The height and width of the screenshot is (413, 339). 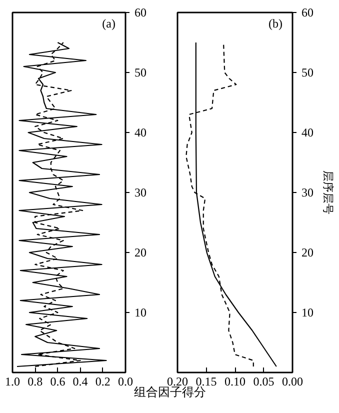 What do you see at coordinates (12, 381) in the screenshot?
I see `x-tick-label: 1.0` at bounding box center [12, 381].